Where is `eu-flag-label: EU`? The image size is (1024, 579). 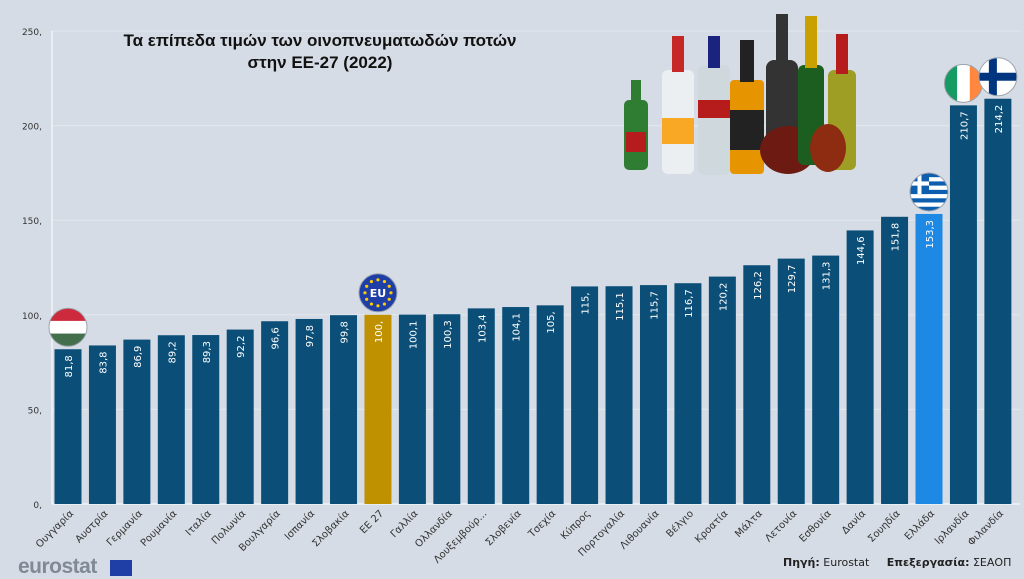
eu-flag-label: EU is located at coordinates (378, 293).